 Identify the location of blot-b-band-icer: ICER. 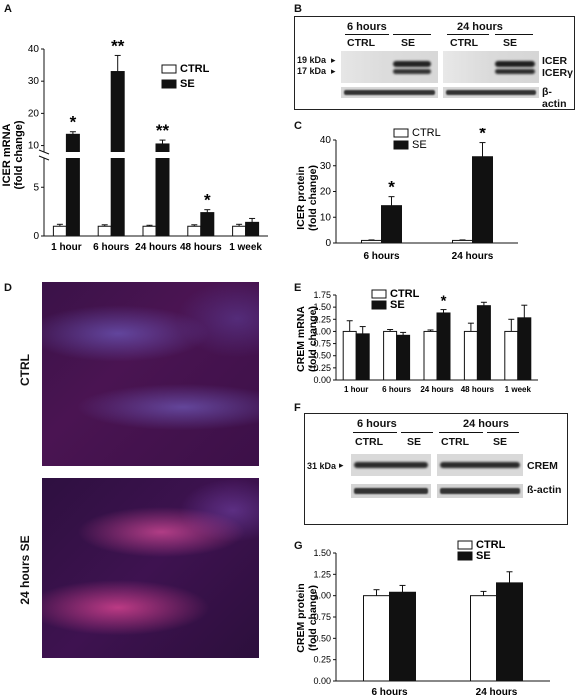
(555, 61).